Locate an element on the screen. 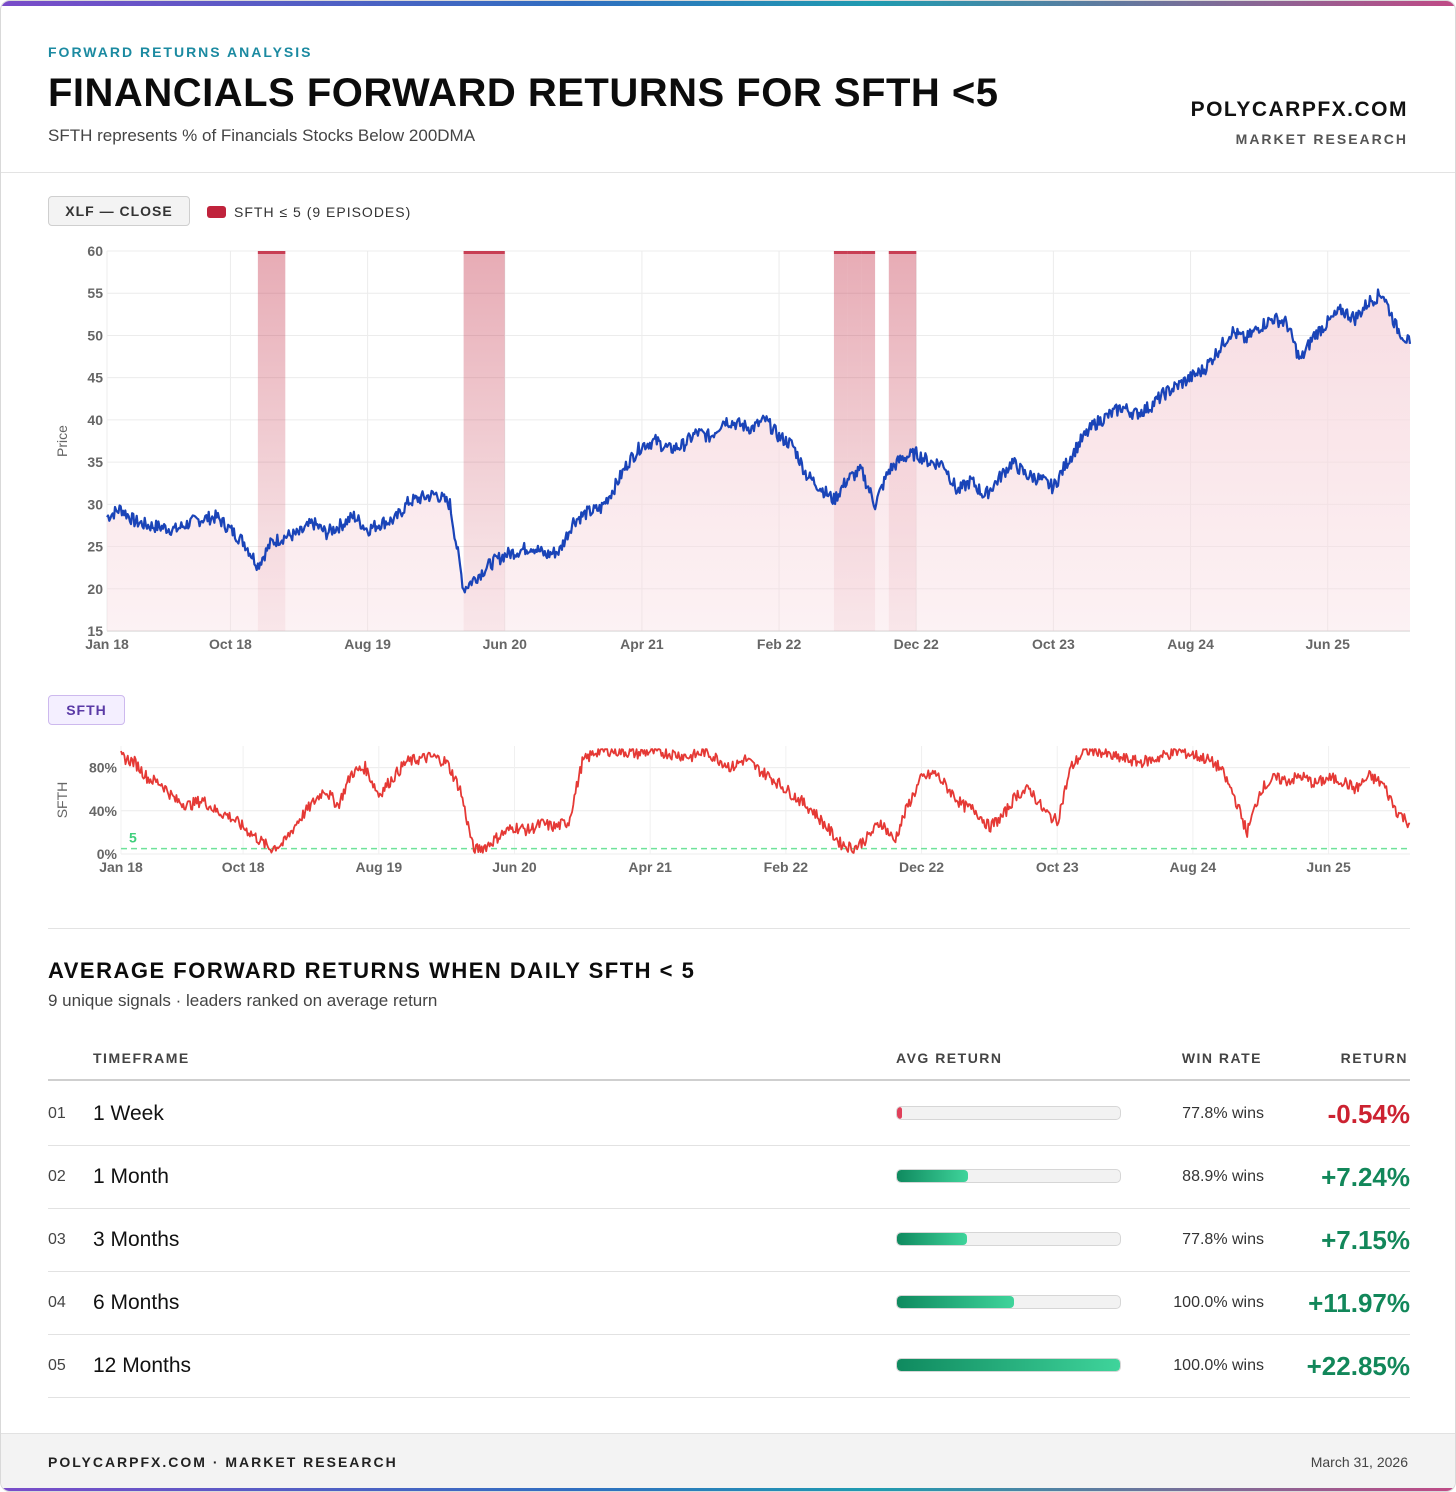  col-header-return: RETURN is located at coordinates (1374, 1058).